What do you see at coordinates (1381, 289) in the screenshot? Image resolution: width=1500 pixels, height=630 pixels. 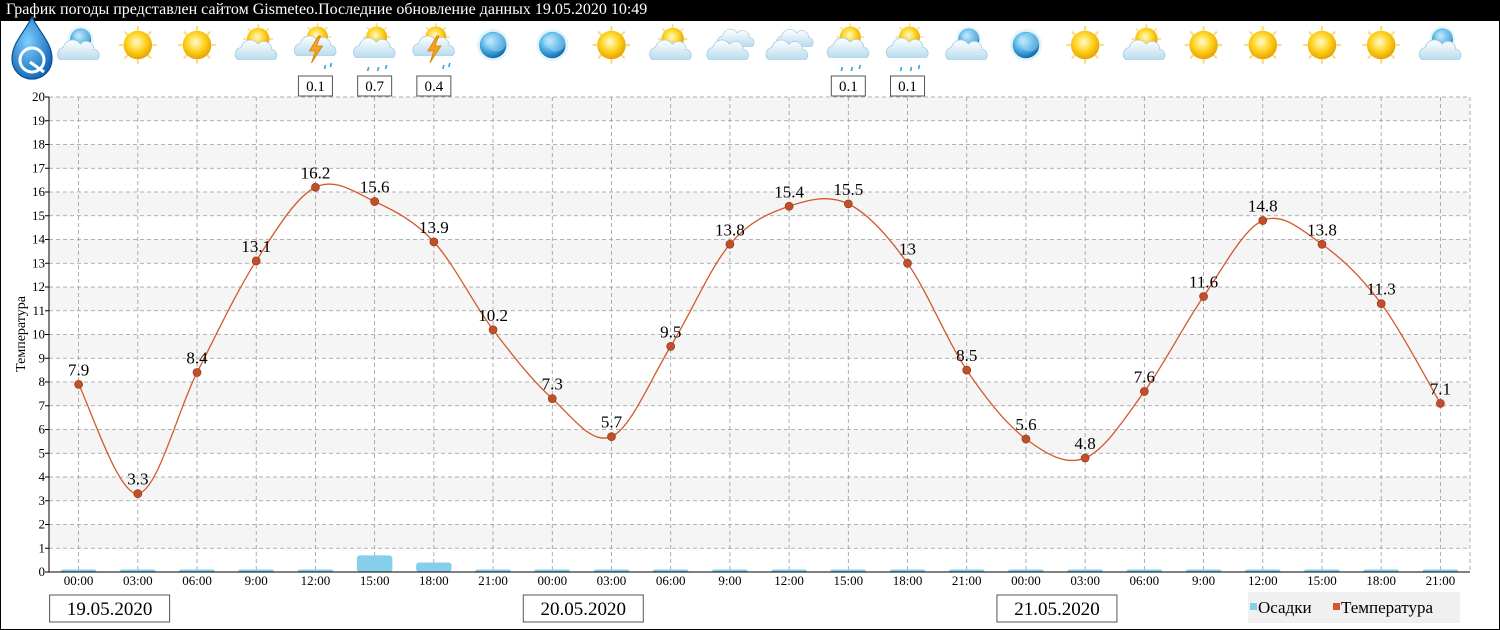 I see `temperature-data-label: 11.3` at bounding box center [1381, 289].